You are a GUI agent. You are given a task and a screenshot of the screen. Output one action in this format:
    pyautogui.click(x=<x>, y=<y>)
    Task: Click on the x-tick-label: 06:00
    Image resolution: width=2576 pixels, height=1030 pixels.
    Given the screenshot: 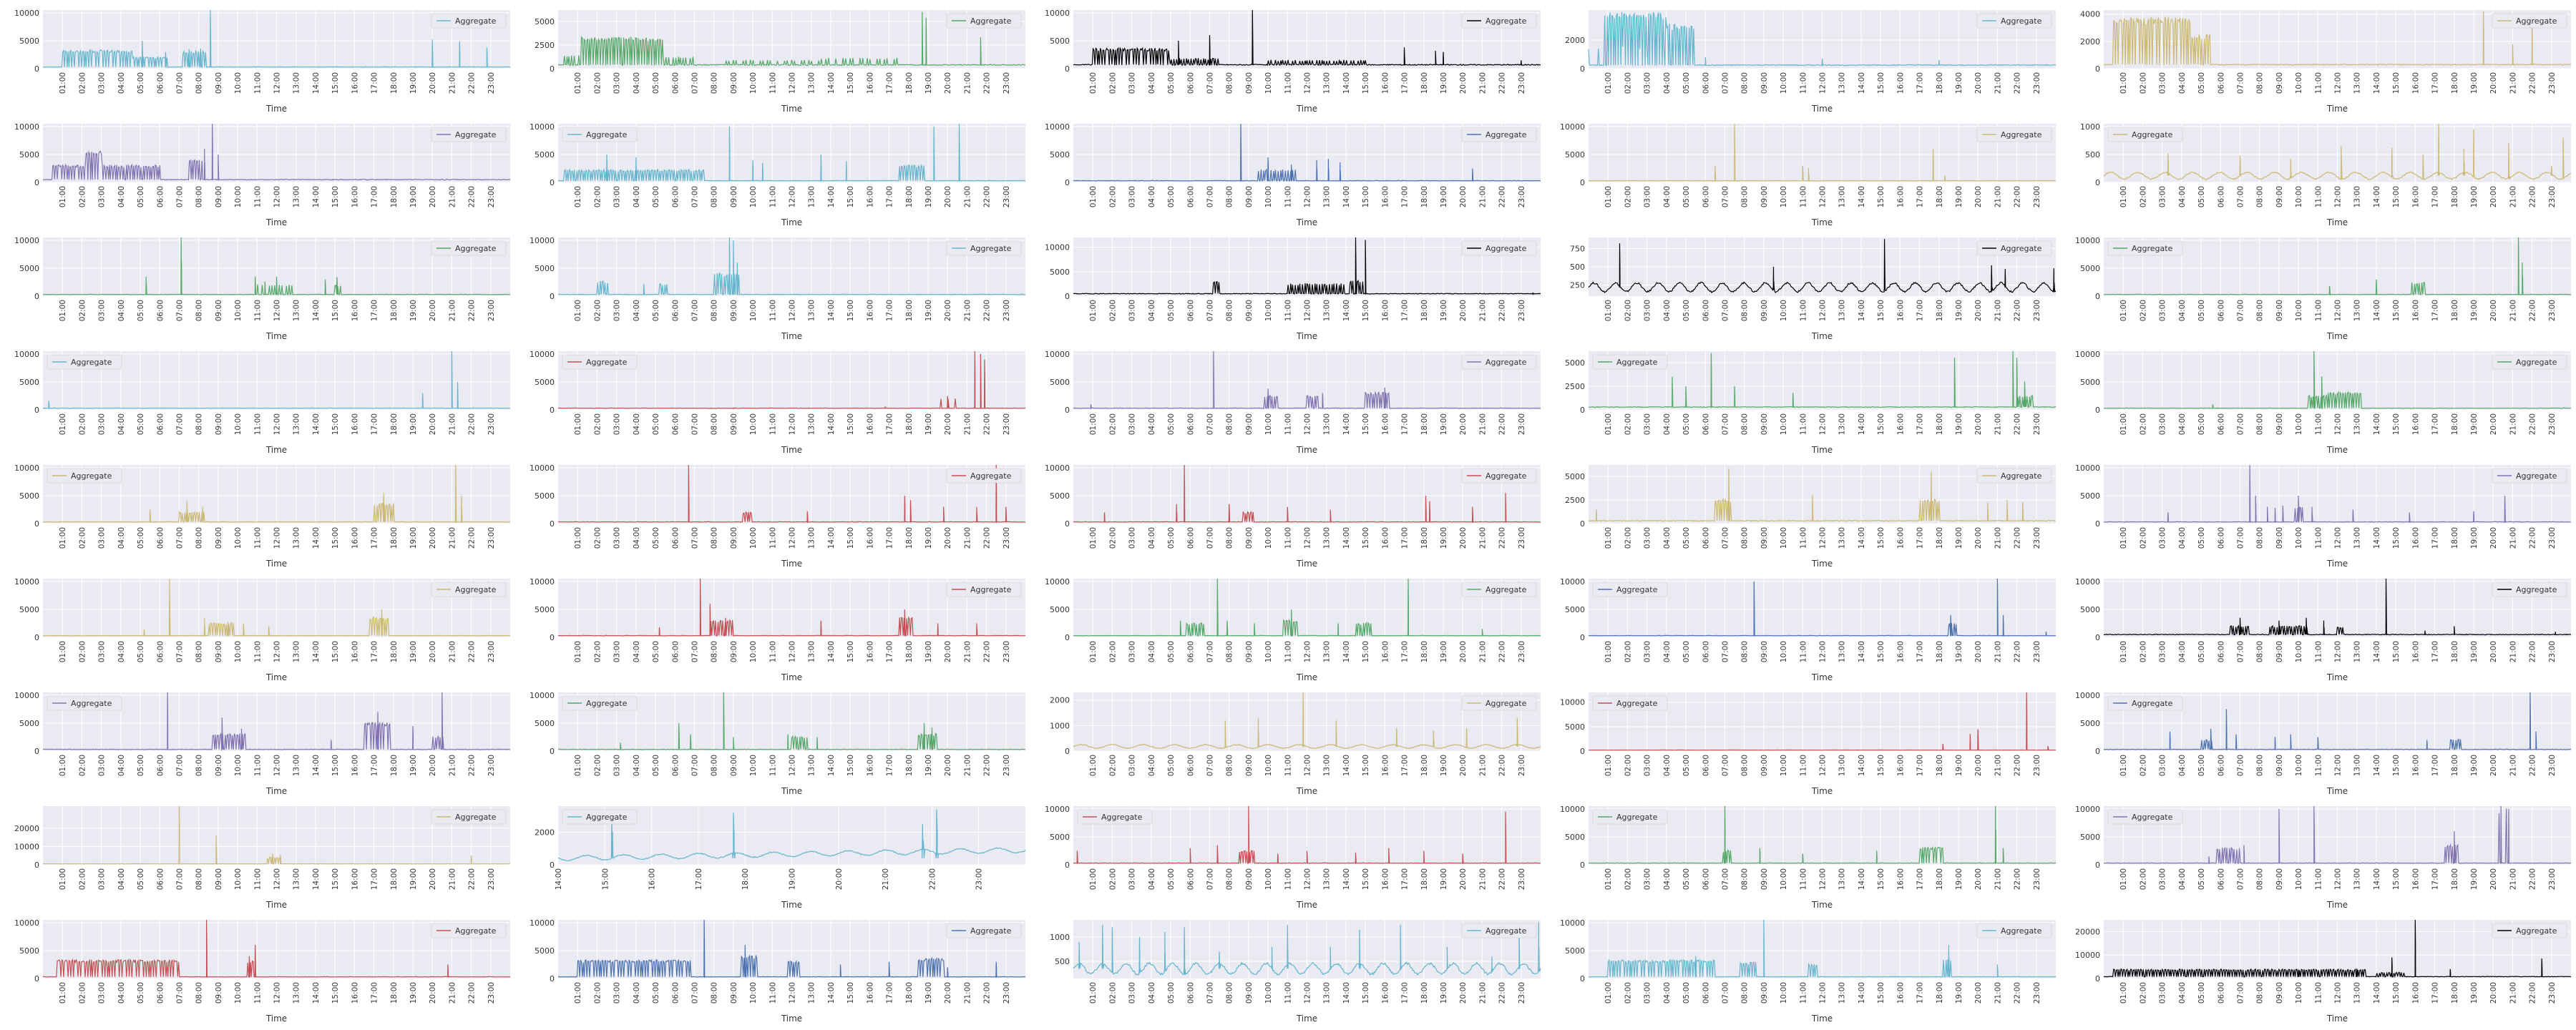 What is the action you would take?
    pyautogui.click(x=160, y=879)
    